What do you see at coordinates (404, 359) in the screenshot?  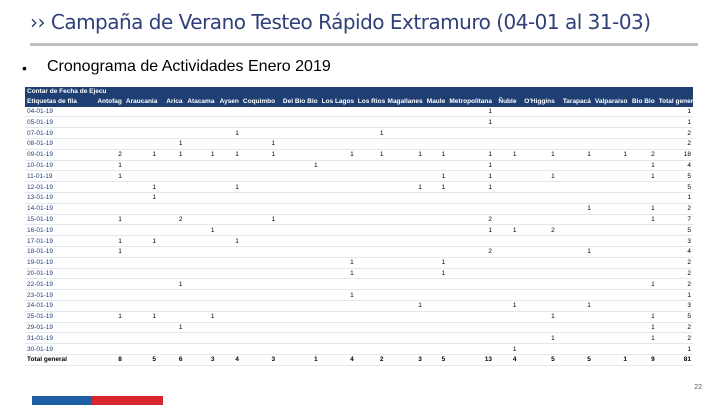 I see `total-cell: 3` at bounding box center [404, 359].